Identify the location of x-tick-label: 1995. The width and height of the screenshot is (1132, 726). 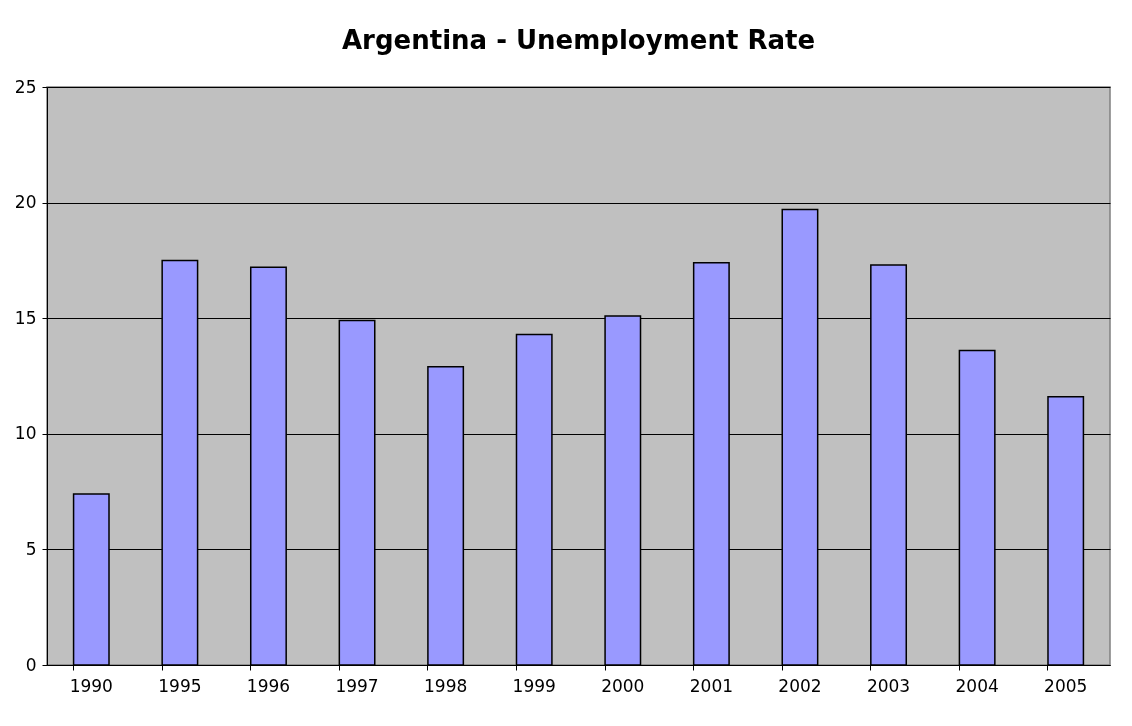
(180, 685).